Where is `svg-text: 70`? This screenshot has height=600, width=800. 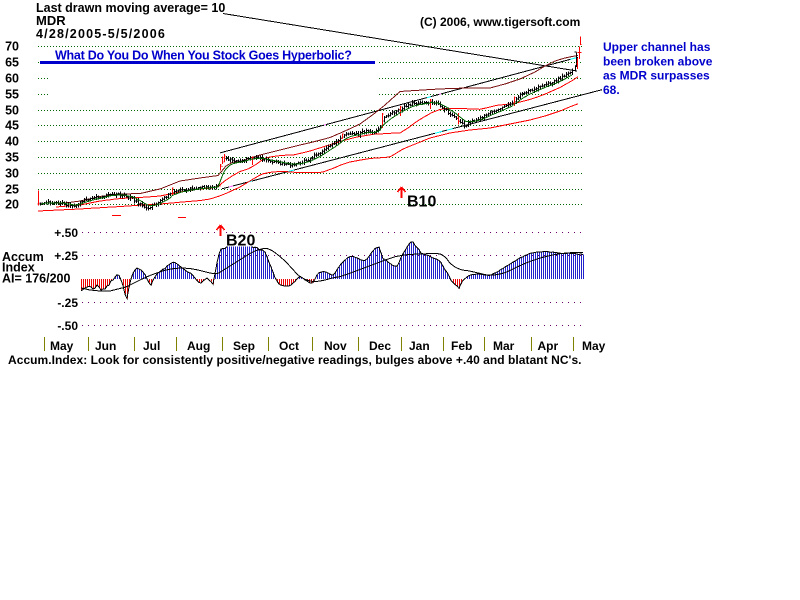 svg-text: 70 is located at coordinates (12, 47).